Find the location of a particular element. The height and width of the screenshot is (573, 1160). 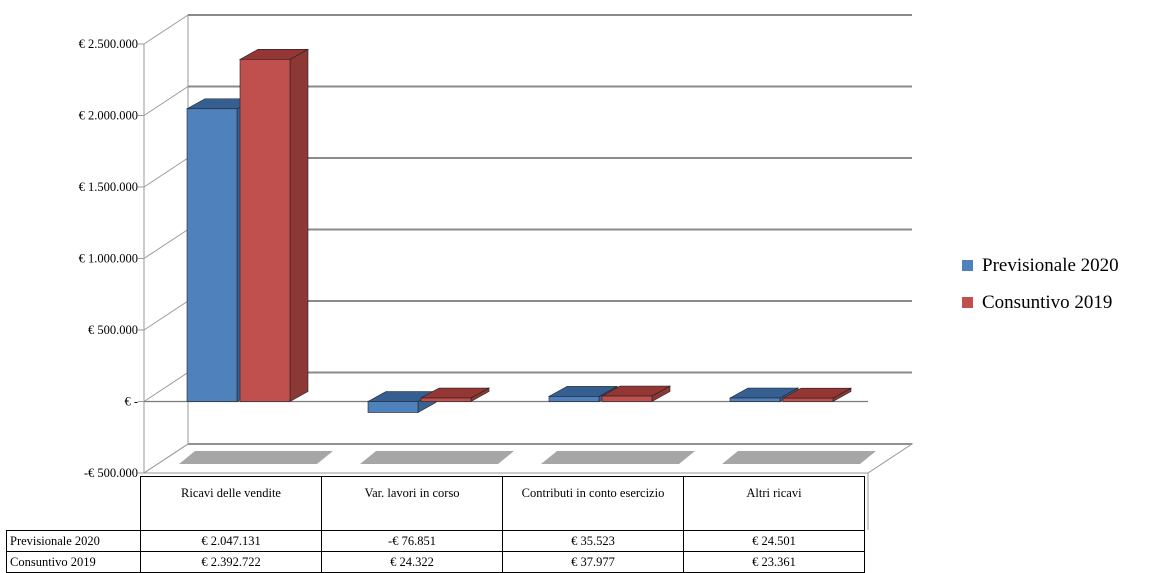

legend-label-previsionale: Previsionale 2020 is located at coordinates (1050, 265).